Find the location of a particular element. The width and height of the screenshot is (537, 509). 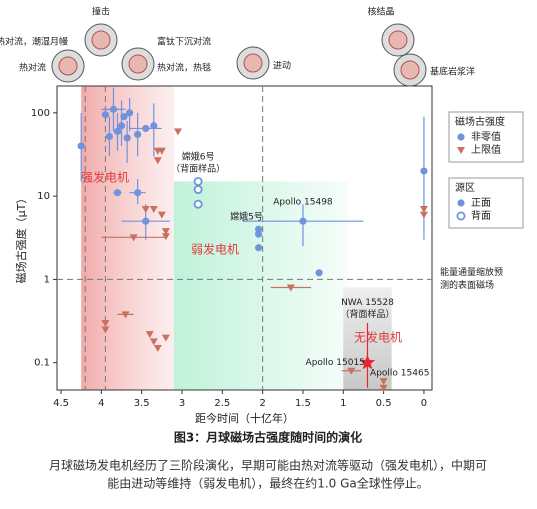

icon-label: 基底岩浆洋 is located at coordinates (452, 72).